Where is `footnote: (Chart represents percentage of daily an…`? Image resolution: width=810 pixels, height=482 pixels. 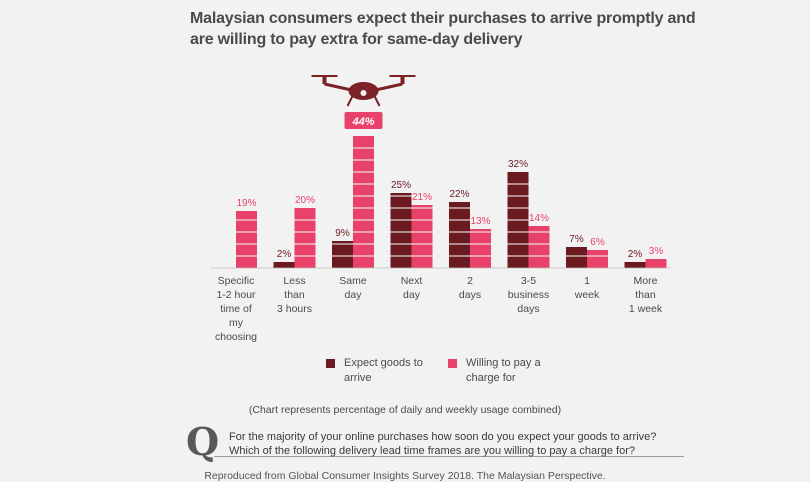 footnote: (Chart represents percentage of daily an… is located at coordinates (405, 410).